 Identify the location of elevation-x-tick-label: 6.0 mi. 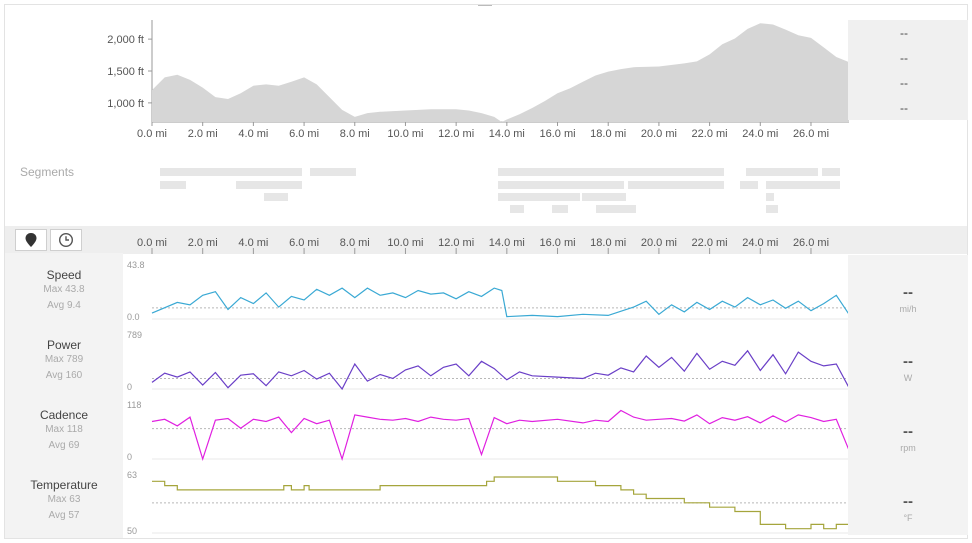
(304, 134).